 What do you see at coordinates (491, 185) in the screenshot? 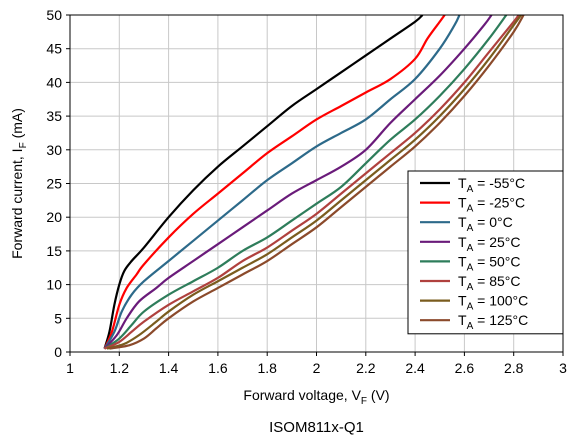
I see `legend-label-0: TA = -55°C` at bounding box center [491, 185].